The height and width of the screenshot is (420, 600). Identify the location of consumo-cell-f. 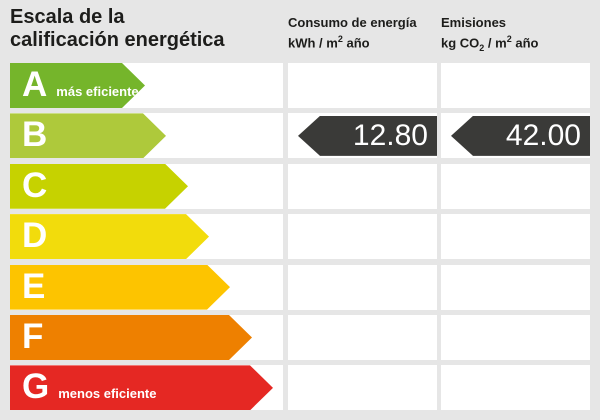
(362, 337).